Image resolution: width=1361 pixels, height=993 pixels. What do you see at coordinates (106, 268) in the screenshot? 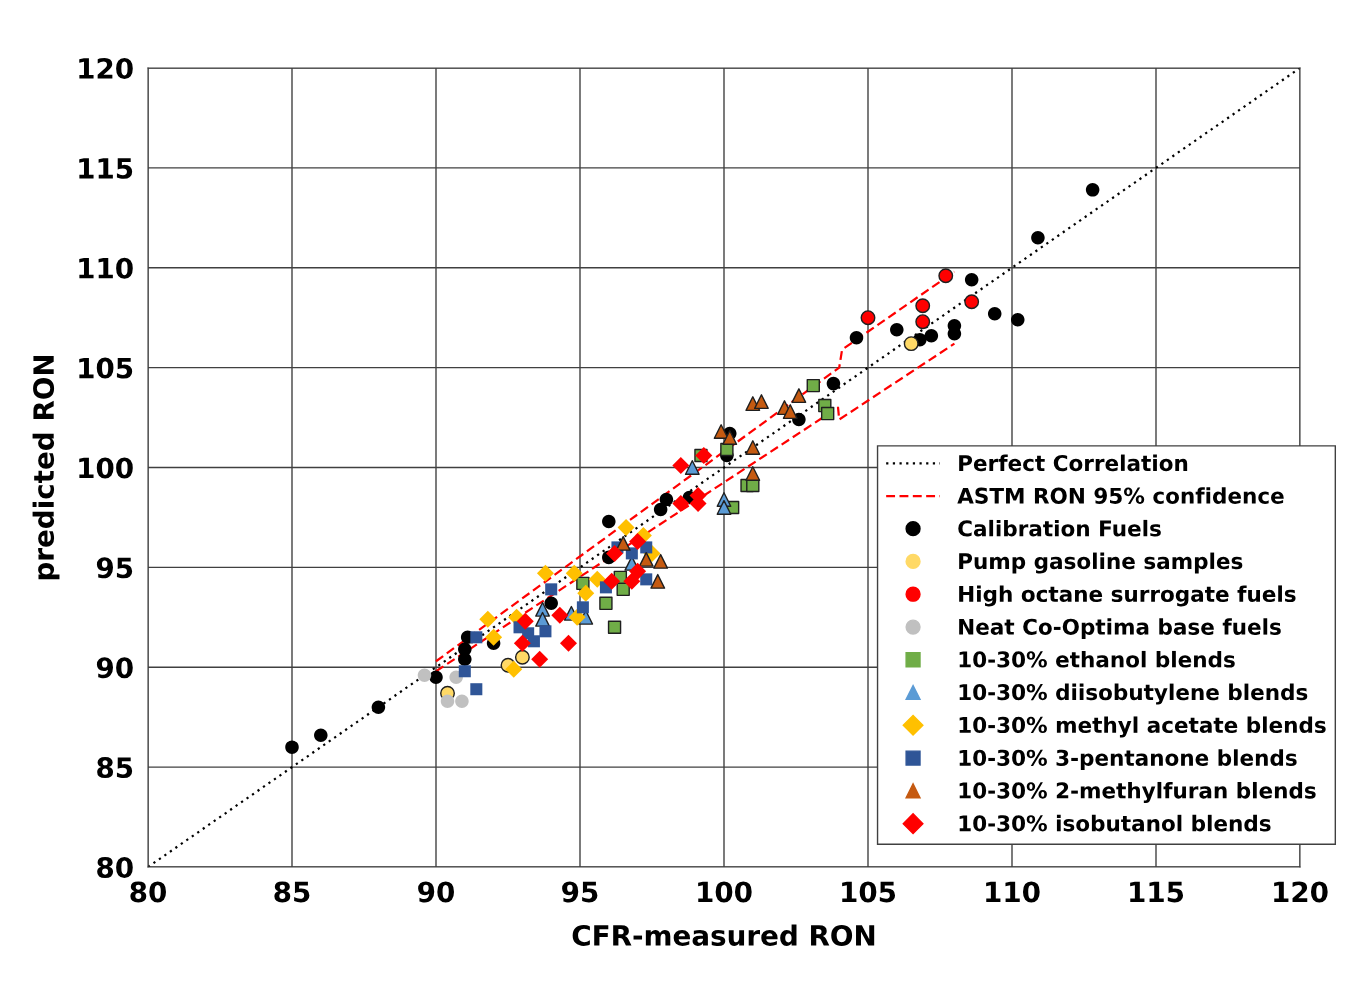
I see `y-tick-label: 110` at bounding box center [106, 268].